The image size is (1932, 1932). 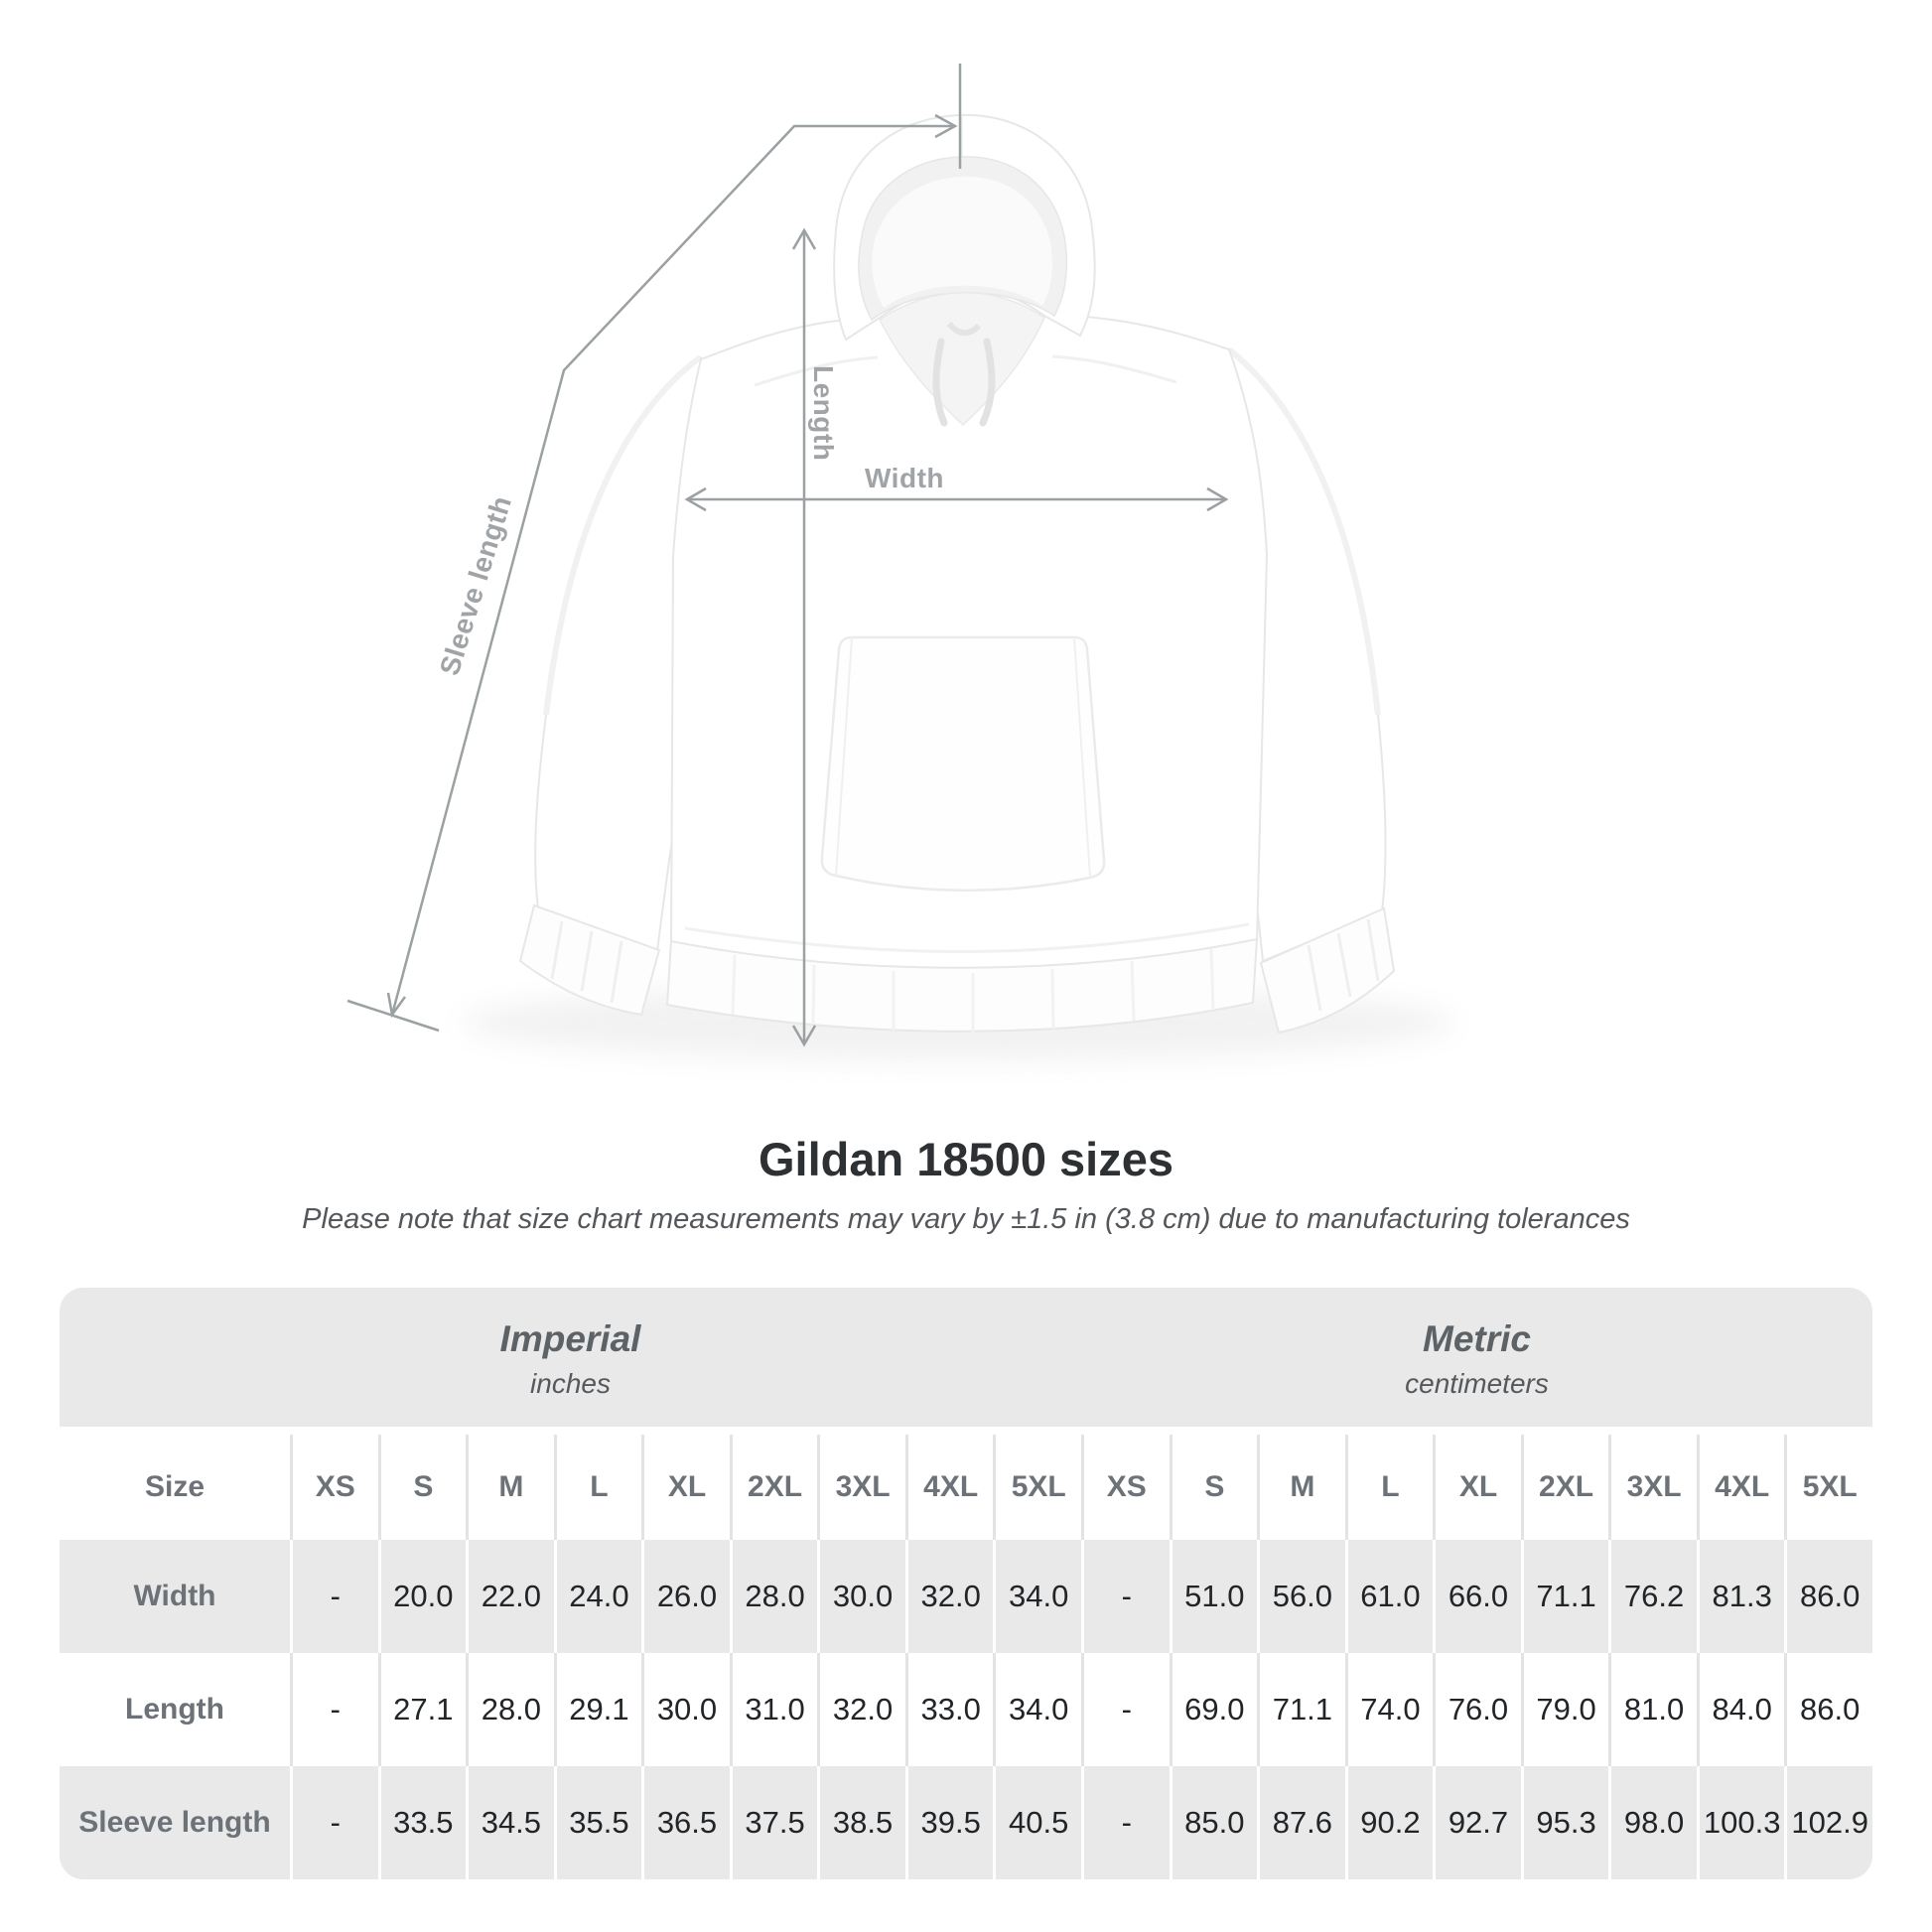 What do you see at coordinates (861, 1709) in the screenshot?
I see `table-cell-6: 32.0` at bounding box center [861, 1709].